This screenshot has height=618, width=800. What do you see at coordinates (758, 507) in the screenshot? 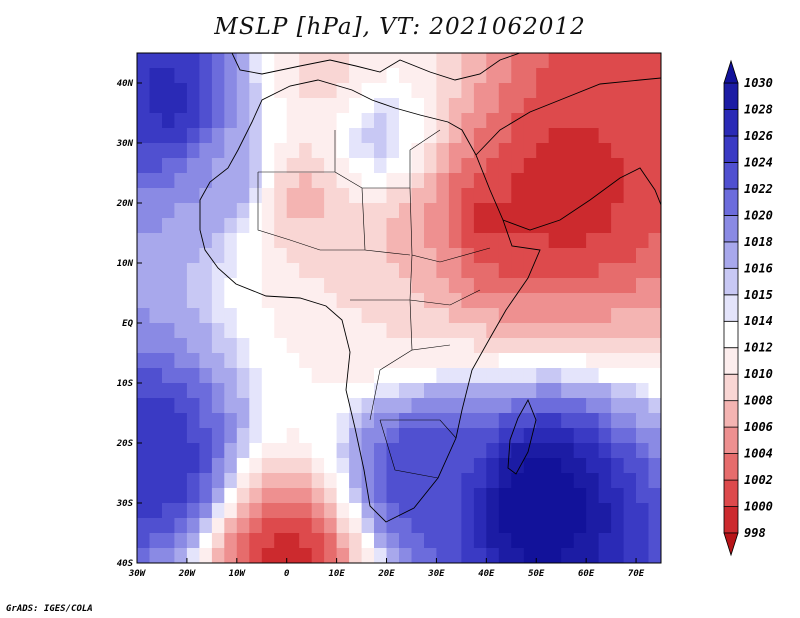
I see `colorbar-label: 1000` at bounding box center [758, 507].